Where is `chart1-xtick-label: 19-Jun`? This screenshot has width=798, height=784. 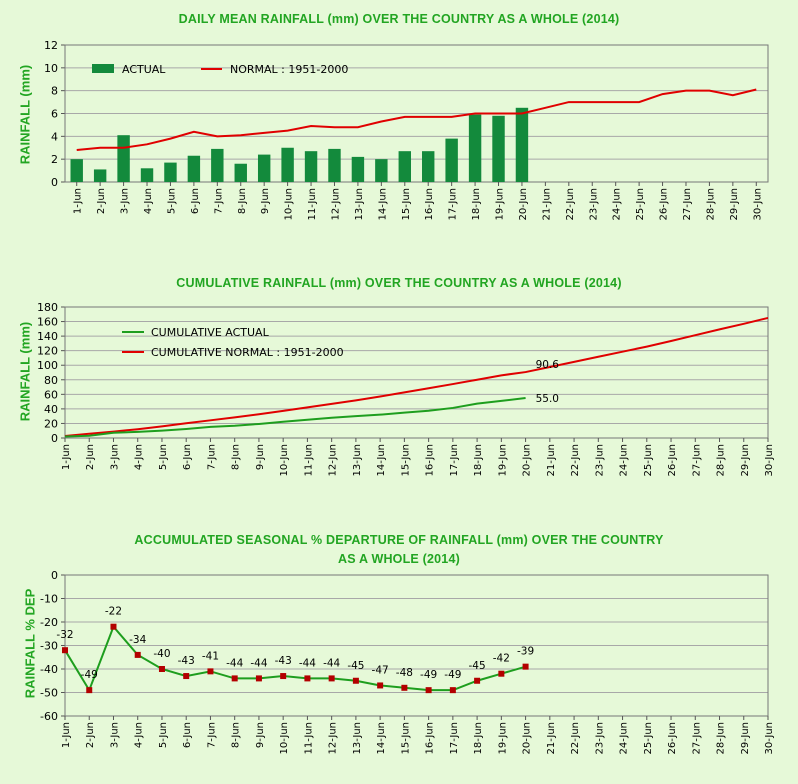
chart1-xtick-label: 19-Jun is located at coordinates (500, 204).